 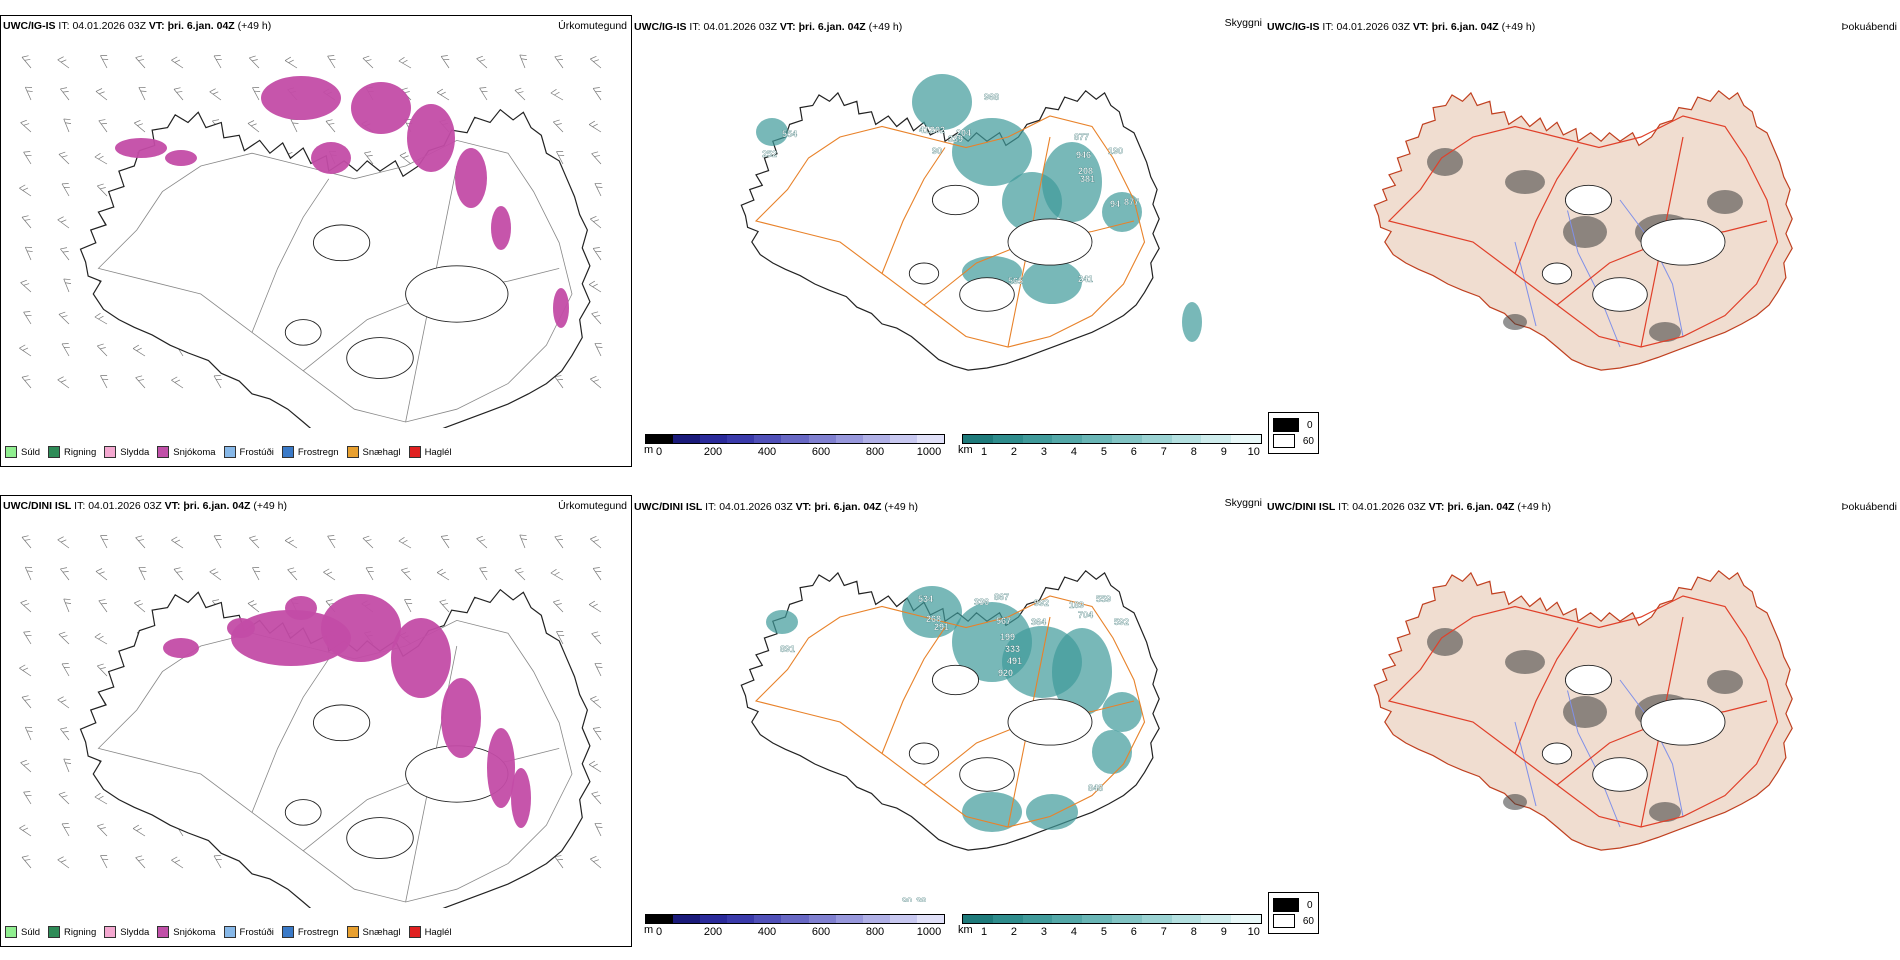 I want to click on legend-label: Súld, so click(x=31, y=932).